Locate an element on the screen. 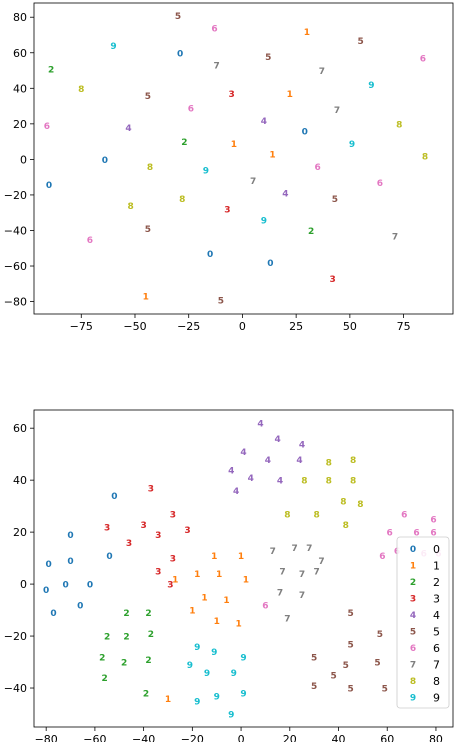  legend-label-2: 2 is located at coordinates (436, 582).